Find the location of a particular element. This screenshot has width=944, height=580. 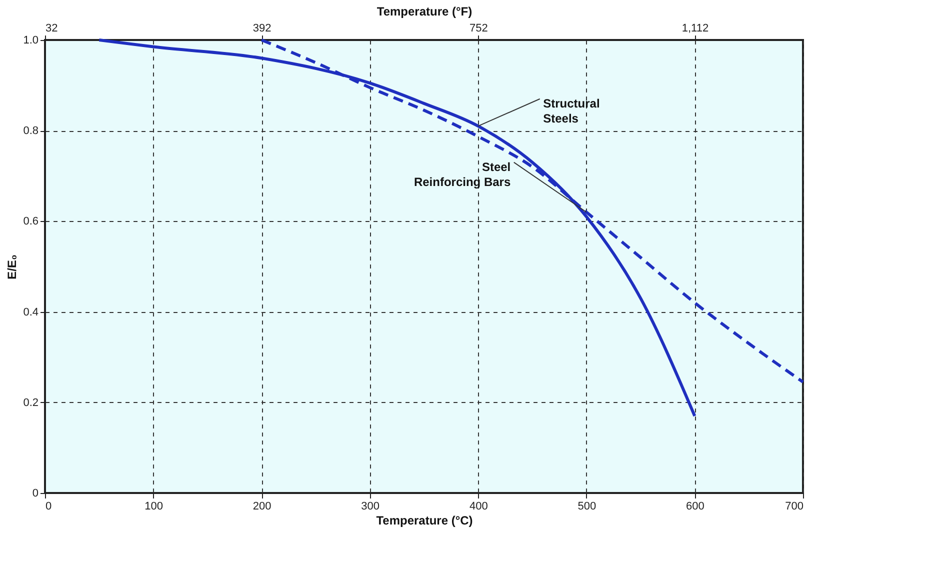

x2-tick-label: 752 is located at coordinates (478, 28).